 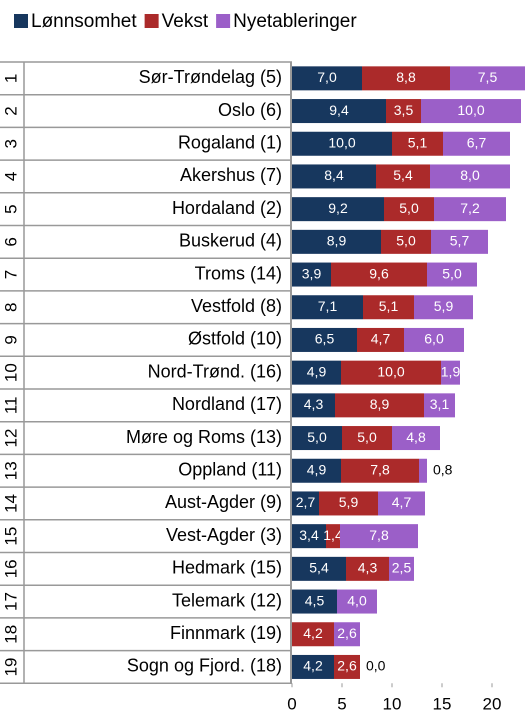 I want to click on category-label: Nordland (17), so click(x=227, y=404).